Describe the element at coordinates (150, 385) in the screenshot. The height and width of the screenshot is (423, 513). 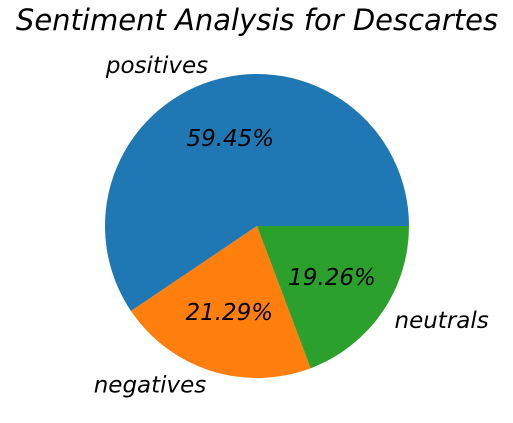
I see `pie-category-label-negatives: negatives` at that location.